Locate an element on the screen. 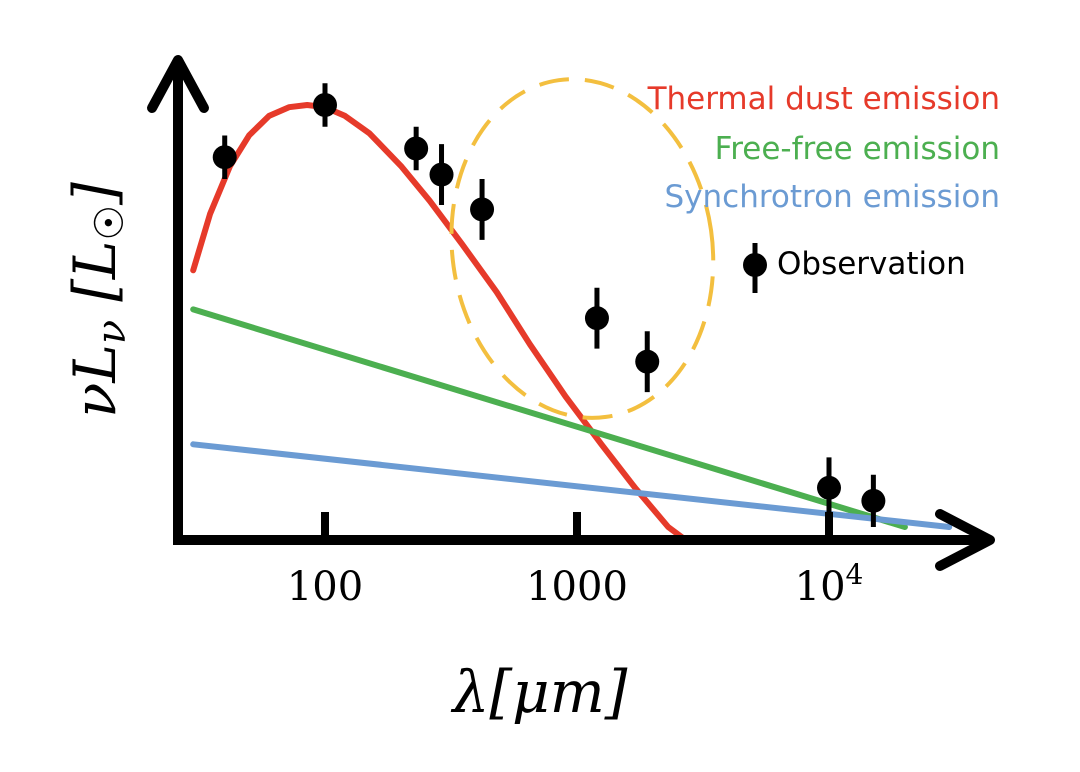 The width and height of the screenshot is (1080, 772). x-axis-title: λ[μm] is located at coordinates (539, 692).